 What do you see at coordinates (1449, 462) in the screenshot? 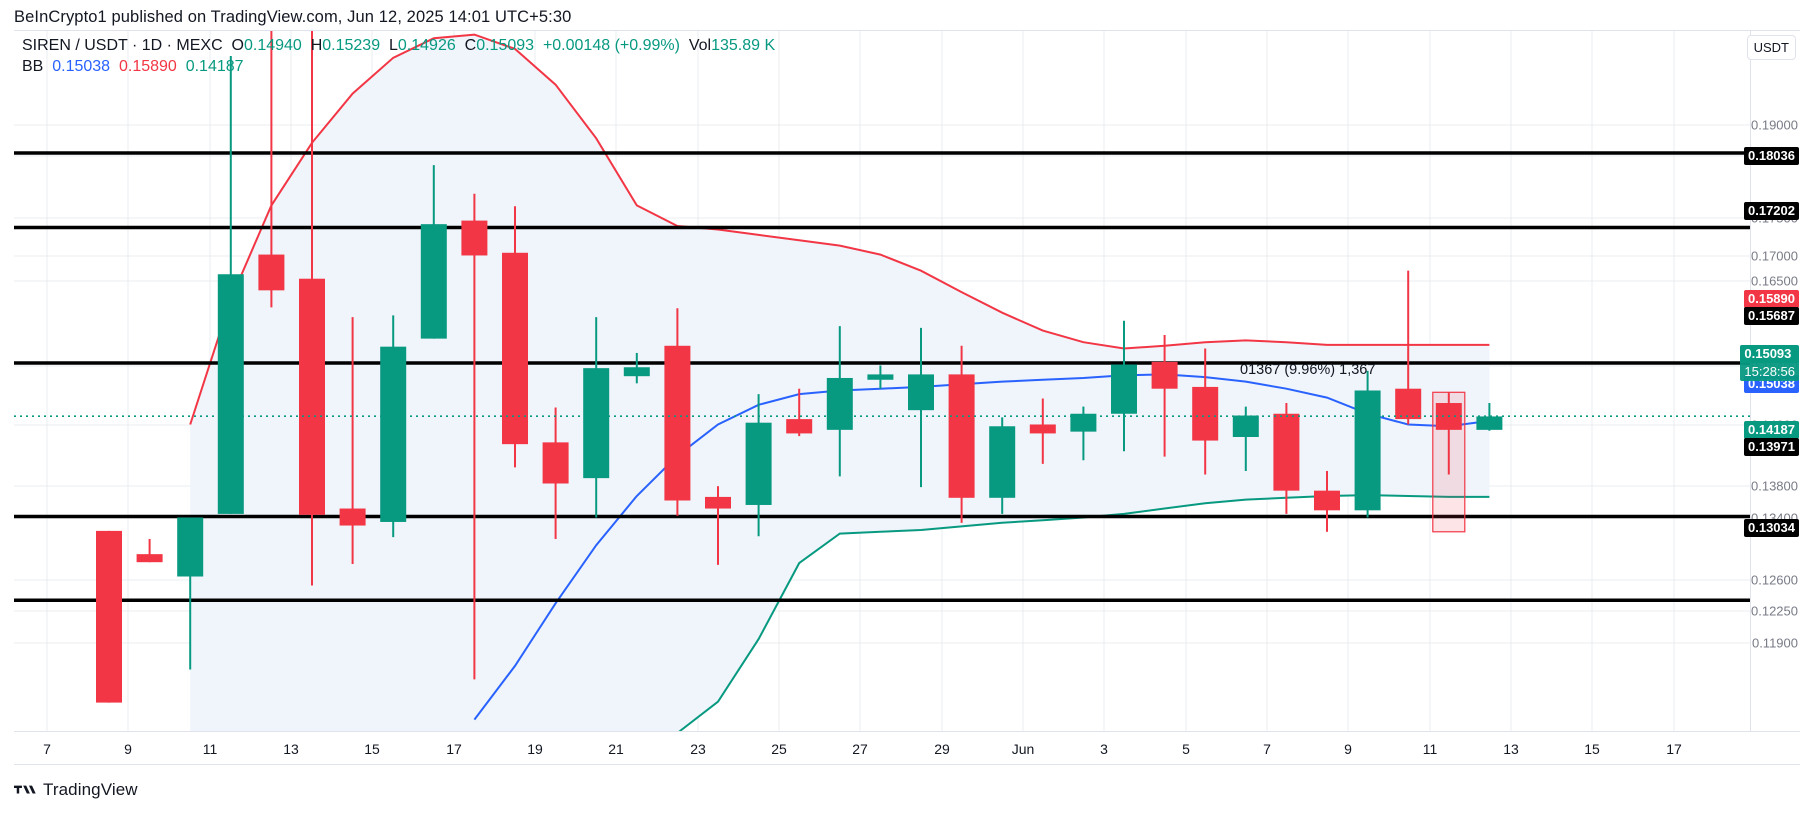
I see `last-bar-highlight-box` at bounding box center [1449, 462].